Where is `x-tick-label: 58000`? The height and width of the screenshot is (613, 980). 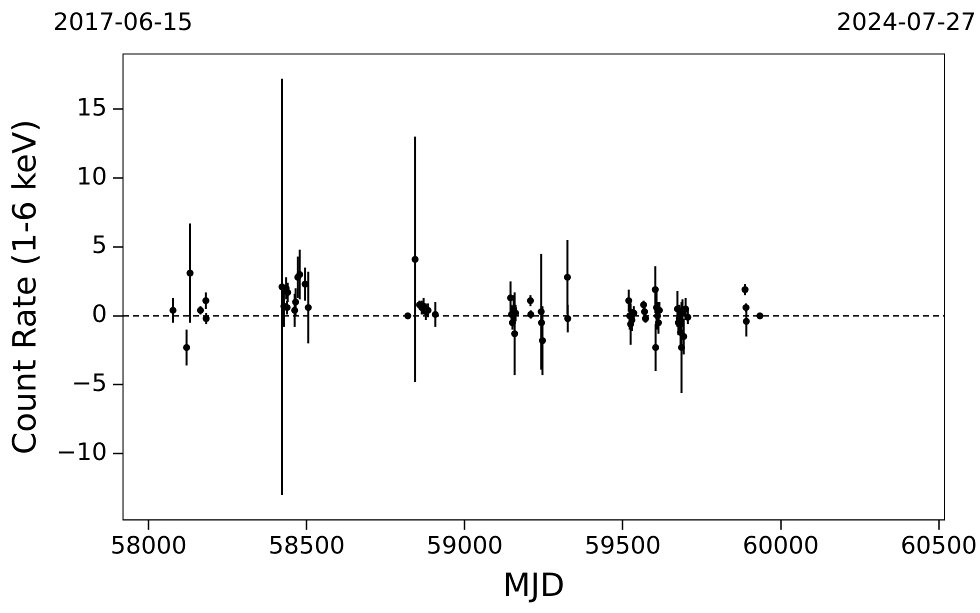 x-tick-label: 58000 is located at coordinates (148, 545).